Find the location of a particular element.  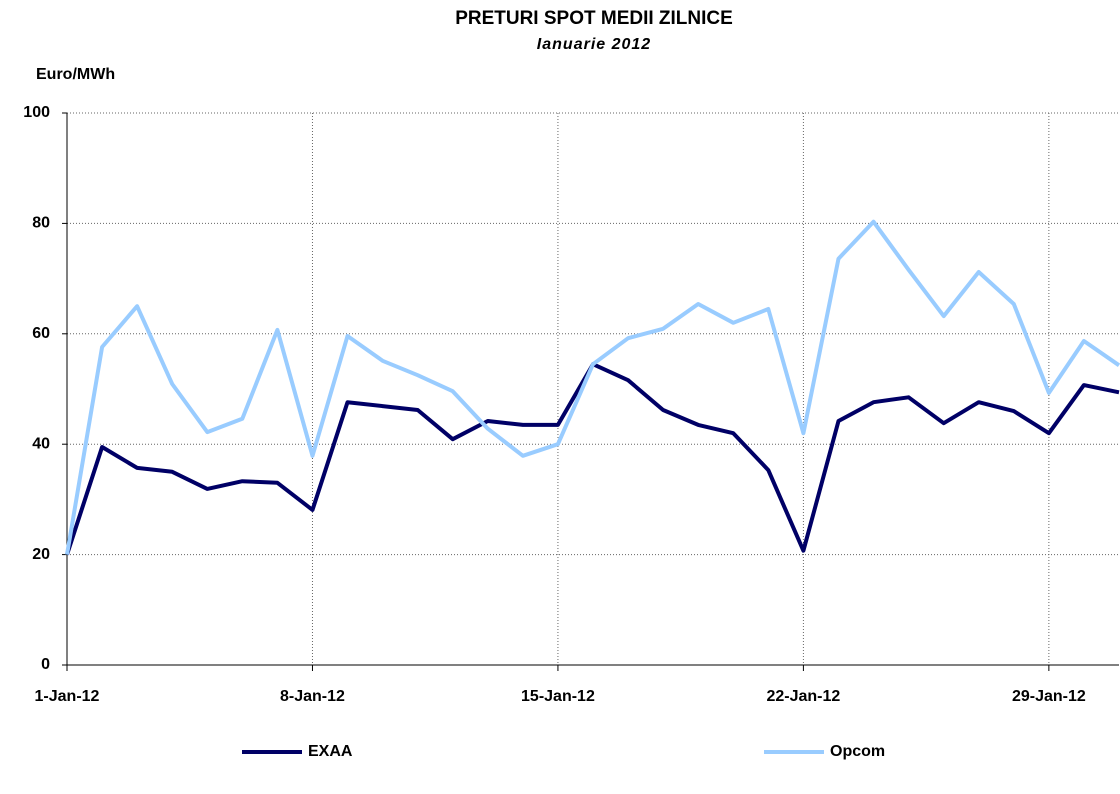

y-tick-label: 20 is located at coordinates (41, 554).